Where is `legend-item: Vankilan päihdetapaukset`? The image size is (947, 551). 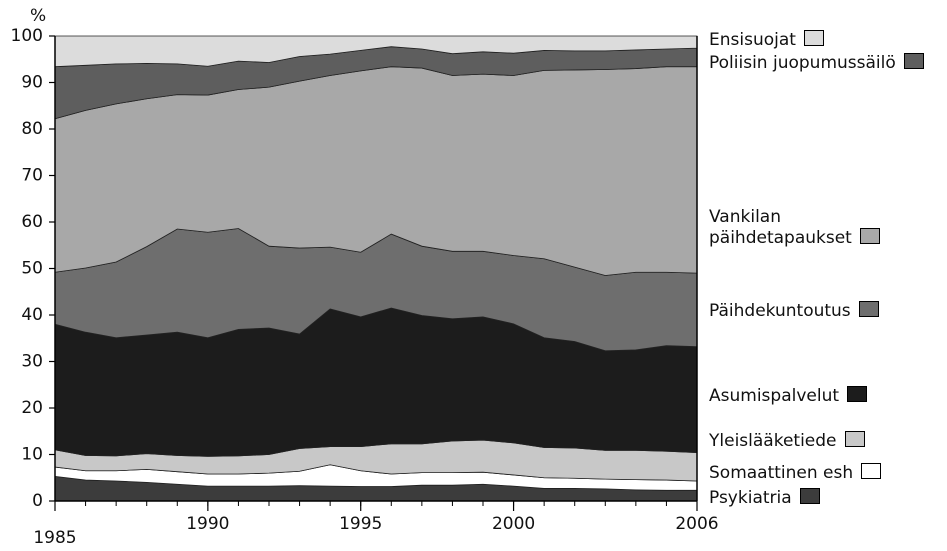 legend-item: Vankilan päihdetapaukset is located at coordinates (814, 228).